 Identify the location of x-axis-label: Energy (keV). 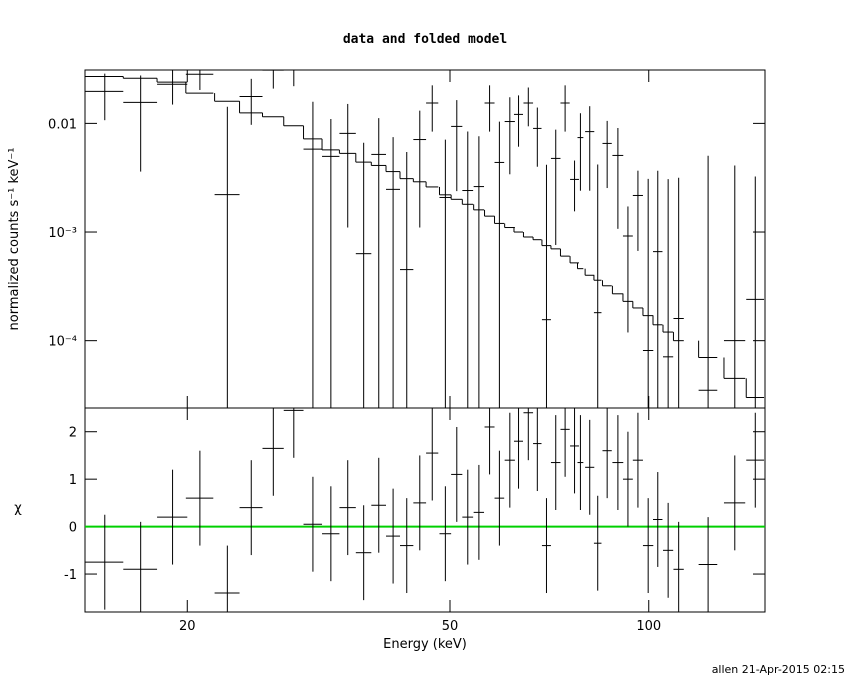
(425, 644).